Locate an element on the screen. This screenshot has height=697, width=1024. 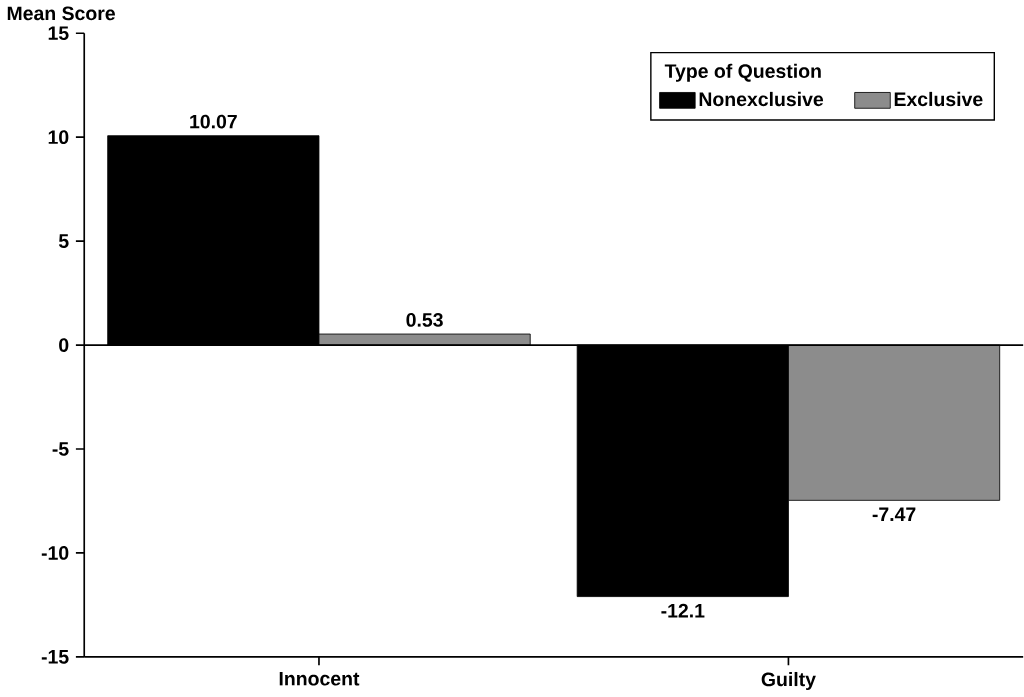
legend-title: Type of Question is located at coordinates (742, 73).